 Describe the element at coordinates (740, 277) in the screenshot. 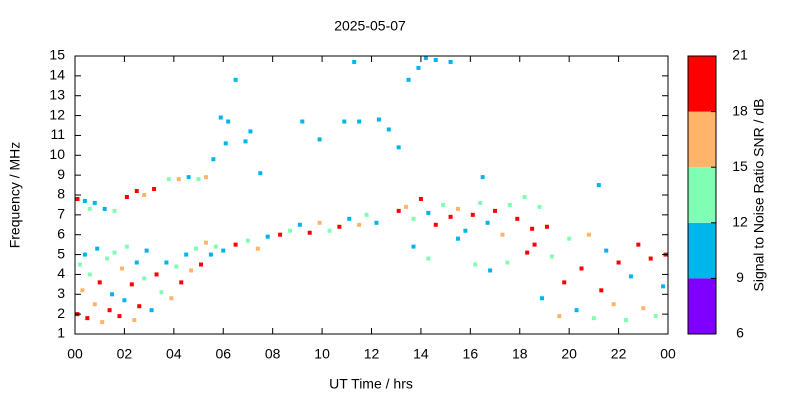

I see `colorbar-tick-label: 9` at that location.